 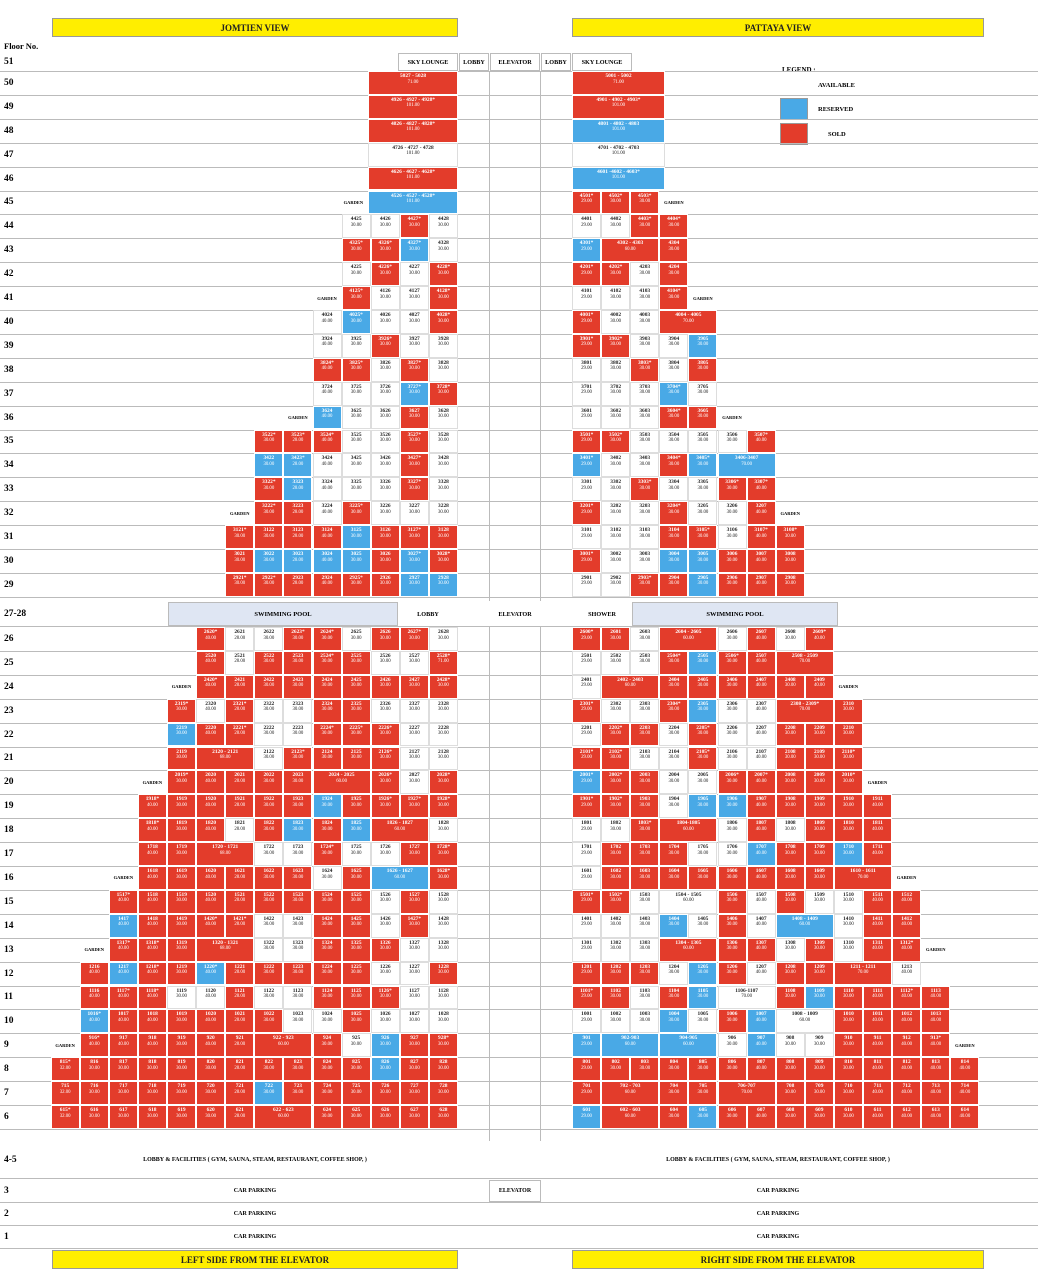 I want to click on unit-cell: 3502* 30.00, so click(x=616, y=441).